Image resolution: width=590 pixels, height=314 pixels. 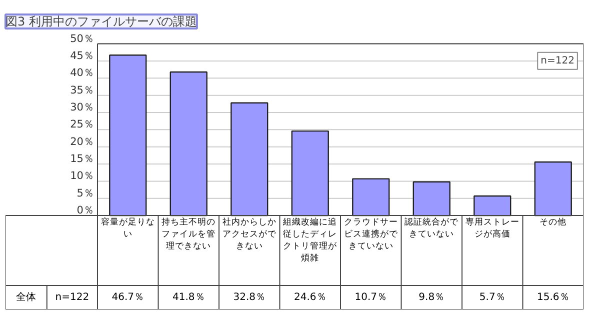 I want to click on chart-title: 図3 利用中のファイルサーバの課題, so click(x=101, y=21).